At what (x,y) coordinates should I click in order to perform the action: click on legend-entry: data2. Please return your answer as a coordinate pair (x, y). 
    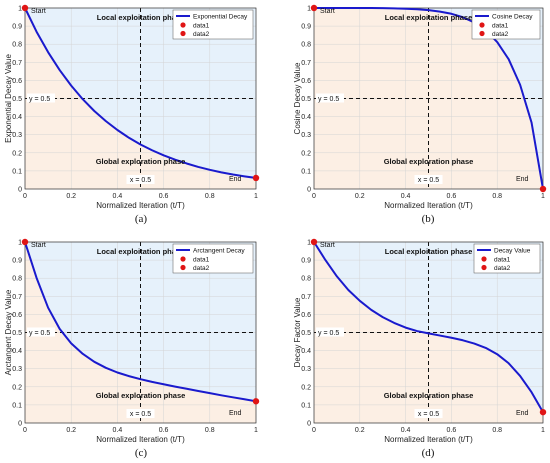
    Looking at the image, I should click on (500, 34).